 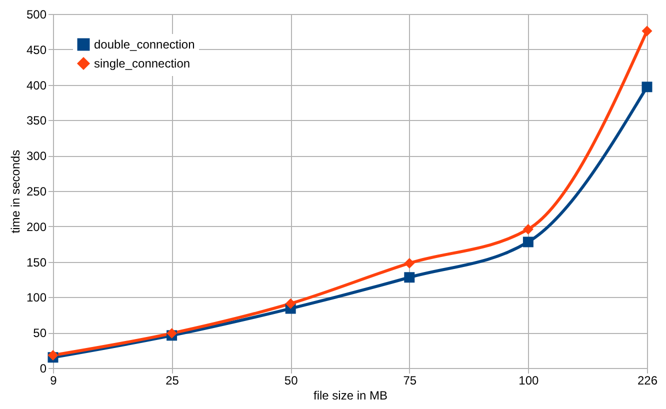 What do you see at coordinates (647, 381) in the screenshot?
I see `x-tick-label: 226` at bounding box center [647, 381].